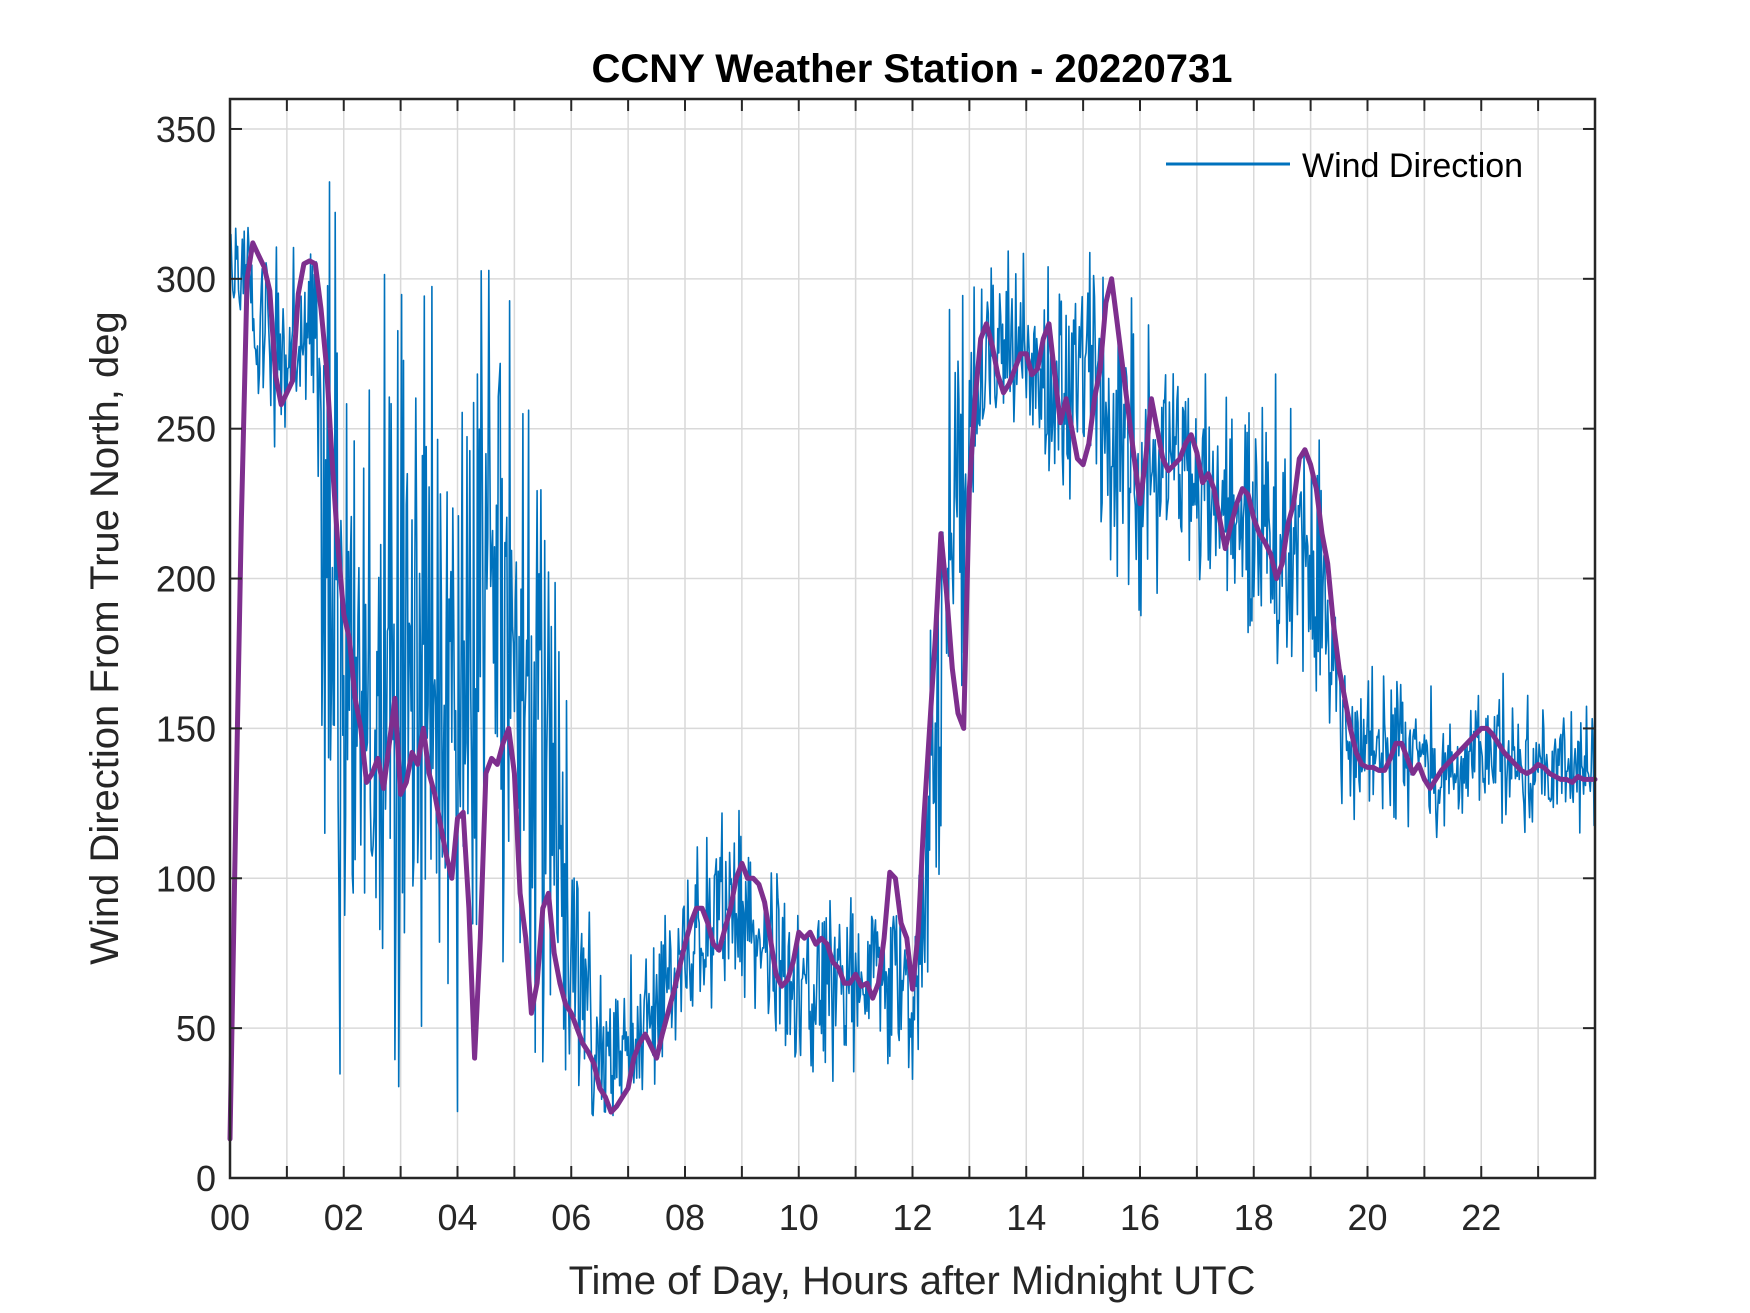 The height and width of the screenshot is (1313, 1750). What do you see at coordinates (186, 728) in the screenshot?
I see `y-tick-label: 150` at bounding box center [186, 728].